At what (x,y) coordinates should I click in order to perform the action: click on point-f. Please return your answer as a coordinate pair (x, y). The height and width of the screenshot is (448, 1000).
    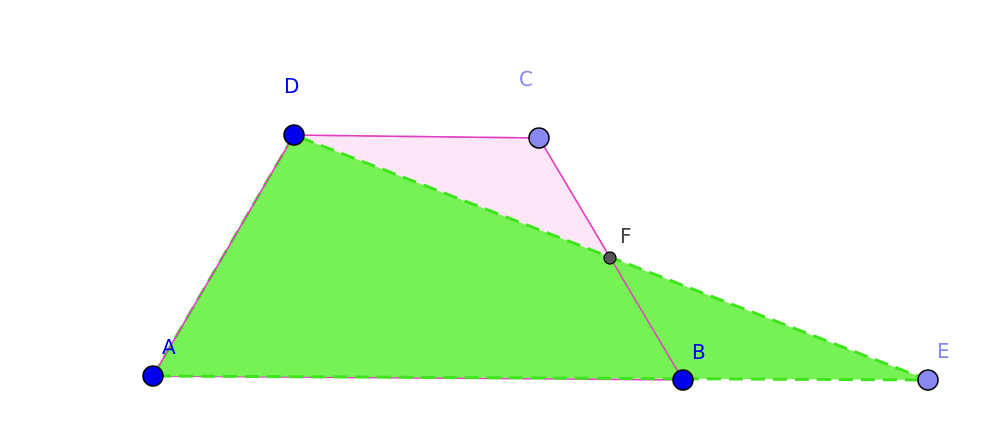
    Looking at the image, I should click on (610, 258).